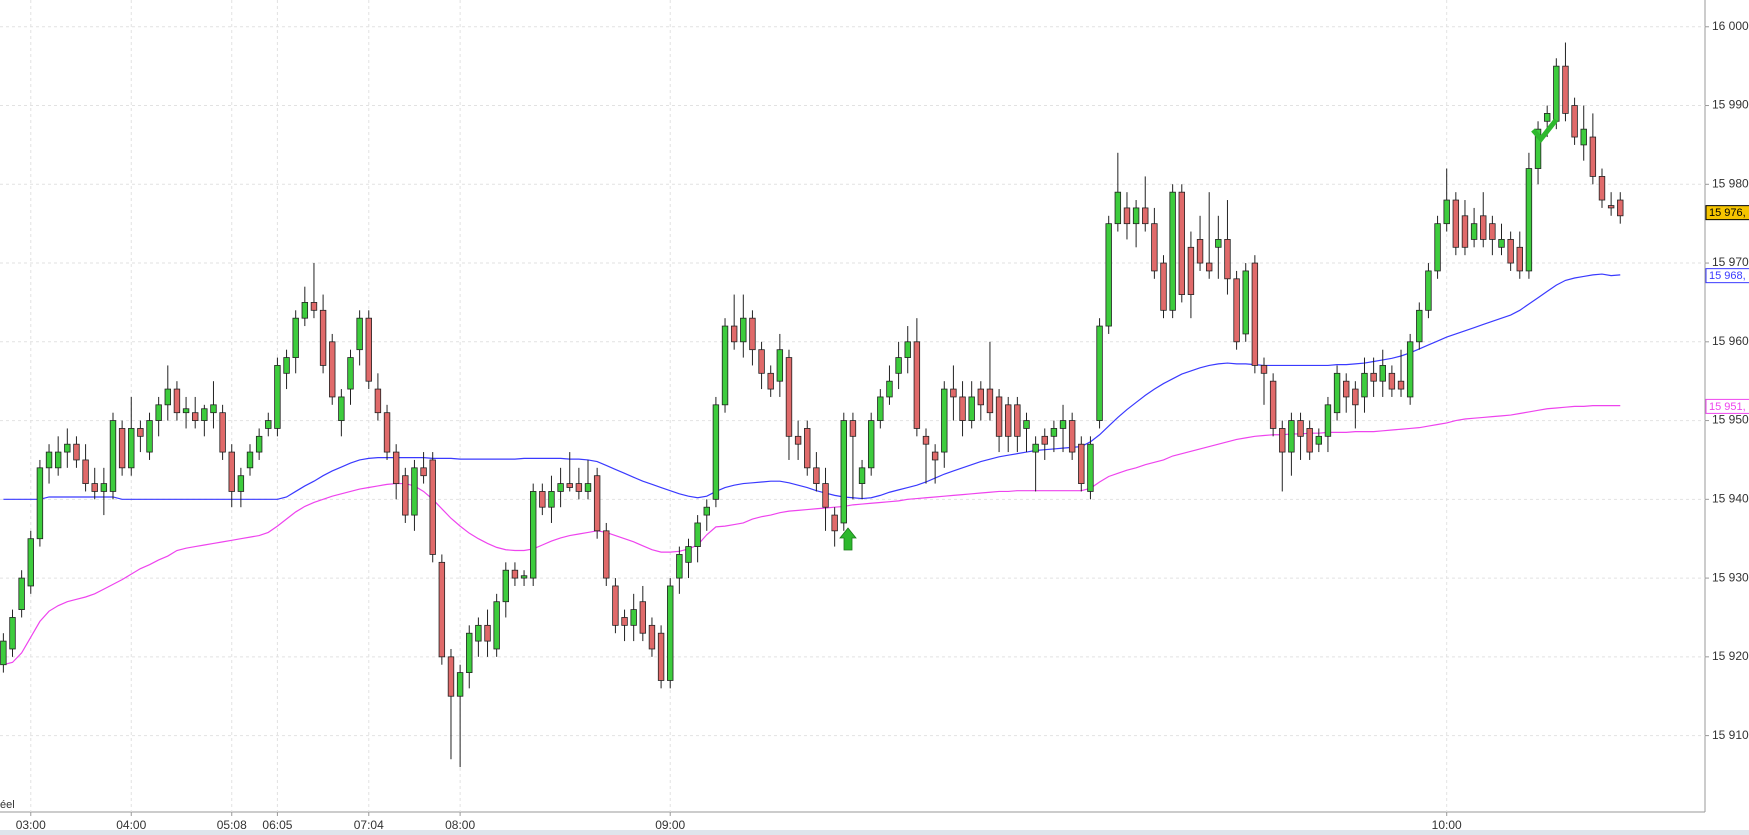 The width and height of the screenshot is (1749, 835). What do you see at coordinates (1730, 735) in the screenshot?
I see `y-tick-label: 15 910` at bounding box center [1730, 735].